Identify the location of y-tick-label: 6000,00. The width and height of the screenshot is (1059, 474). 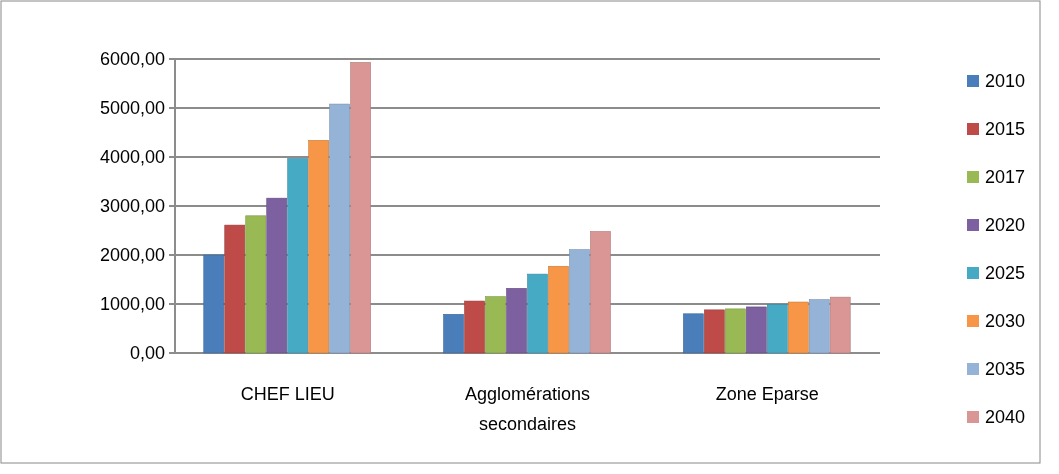
(132, 59).